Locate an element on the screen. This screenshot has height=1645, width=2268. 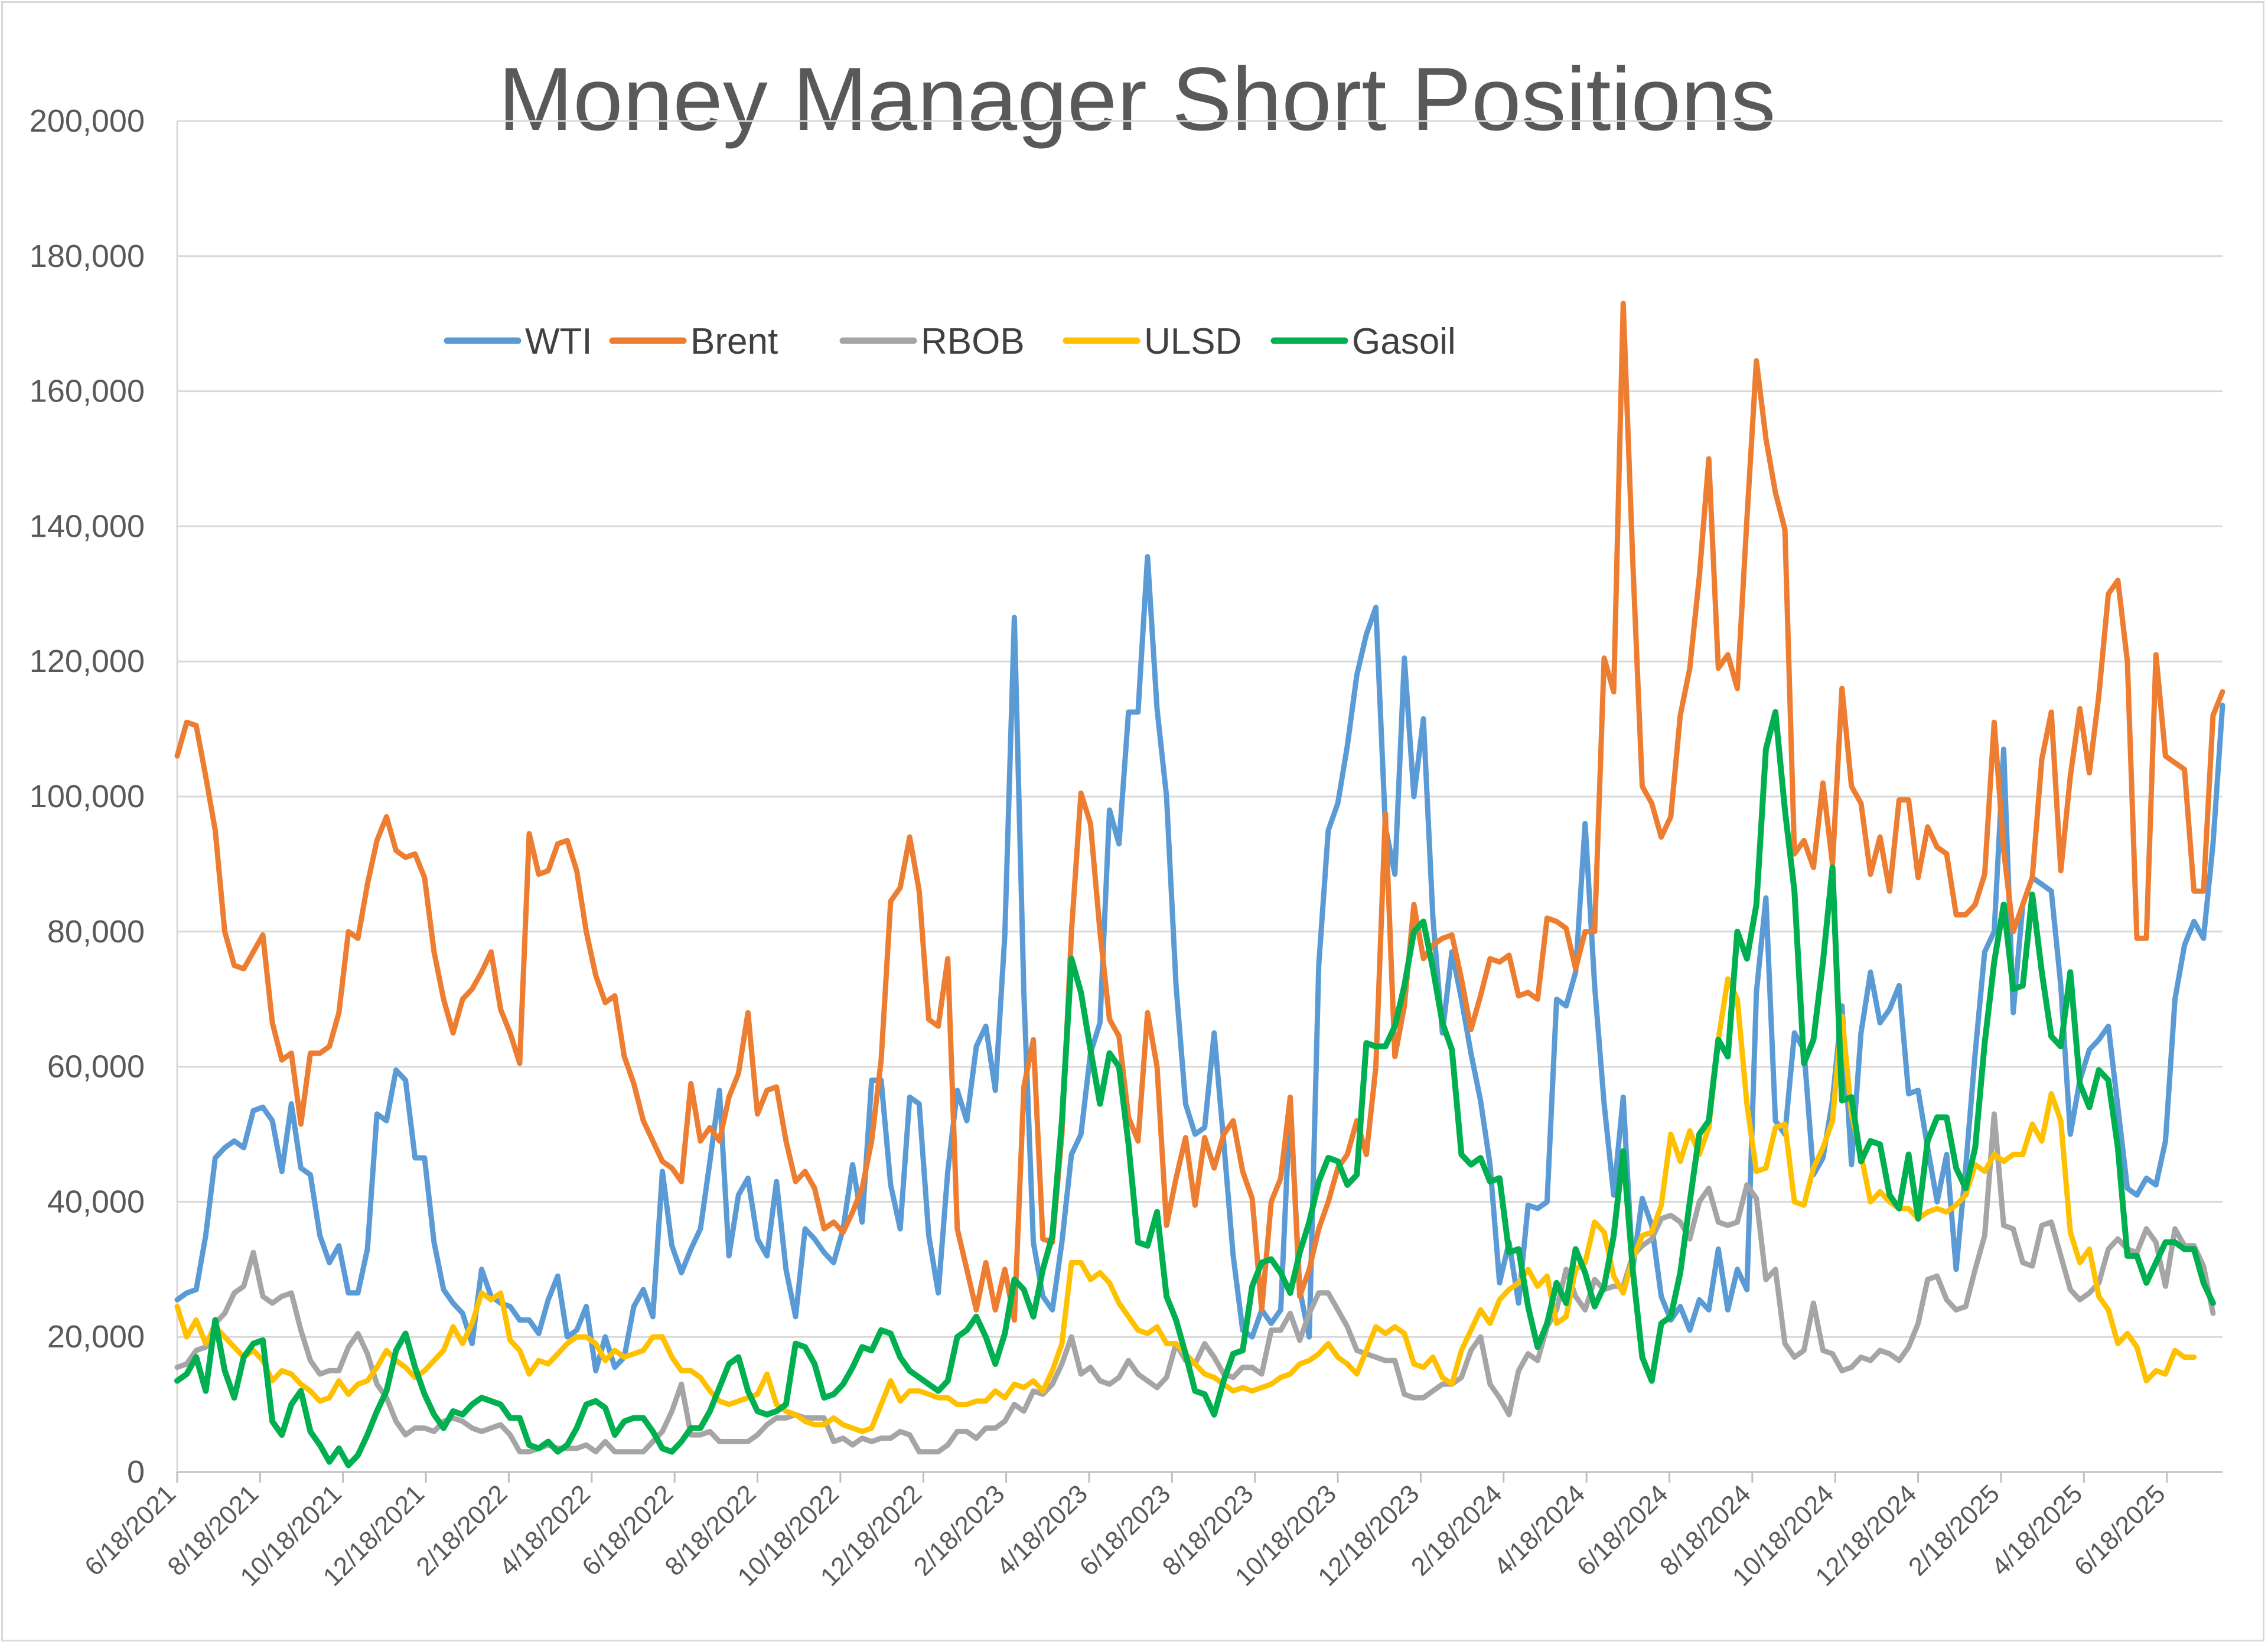
x-tick-label: 4/18/2024 is located at coordinates (1539, 1530).